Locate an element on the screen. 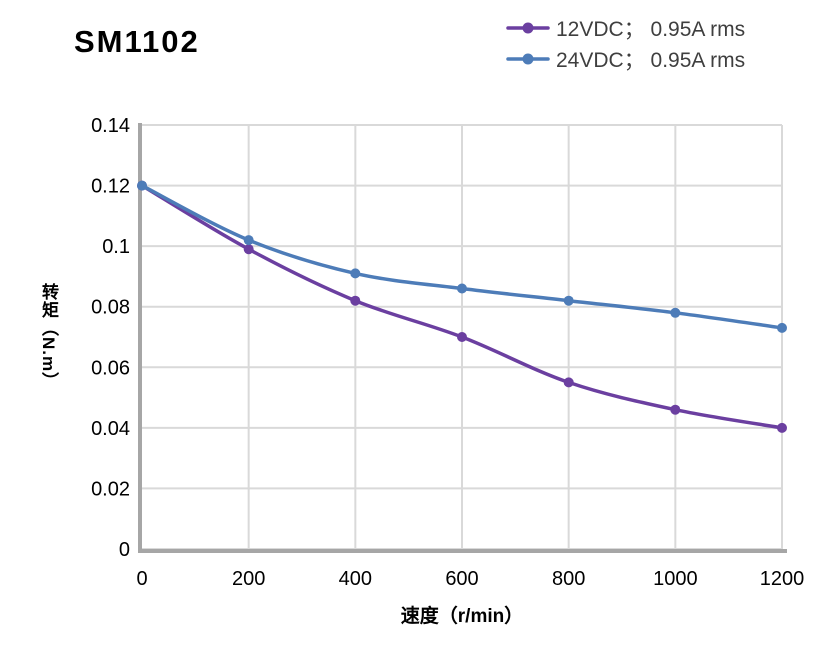 The width and height of the screenshot is (831, 660). svg-text: 0.02 is located at coordinates (110, 489).